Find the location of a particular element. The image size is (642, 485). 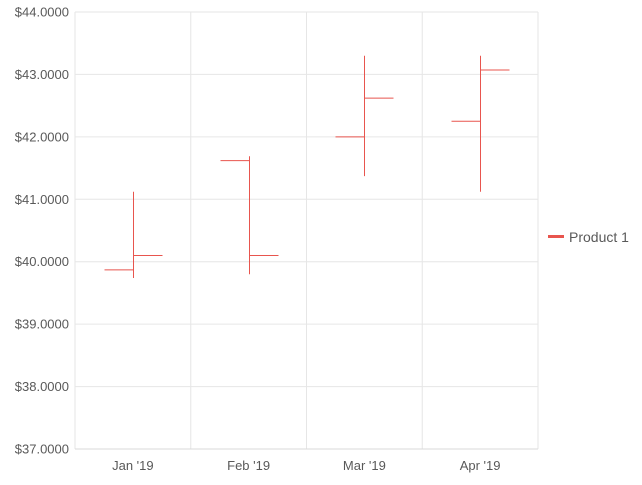

y-tick-label: $43.0000 is located at coordinates (42, 74).